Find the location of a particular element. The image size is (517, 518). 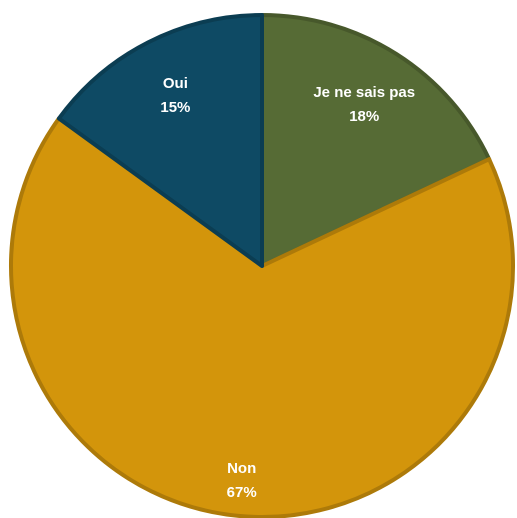

slice-value-label: 18% is located at coordinates (364, 116).